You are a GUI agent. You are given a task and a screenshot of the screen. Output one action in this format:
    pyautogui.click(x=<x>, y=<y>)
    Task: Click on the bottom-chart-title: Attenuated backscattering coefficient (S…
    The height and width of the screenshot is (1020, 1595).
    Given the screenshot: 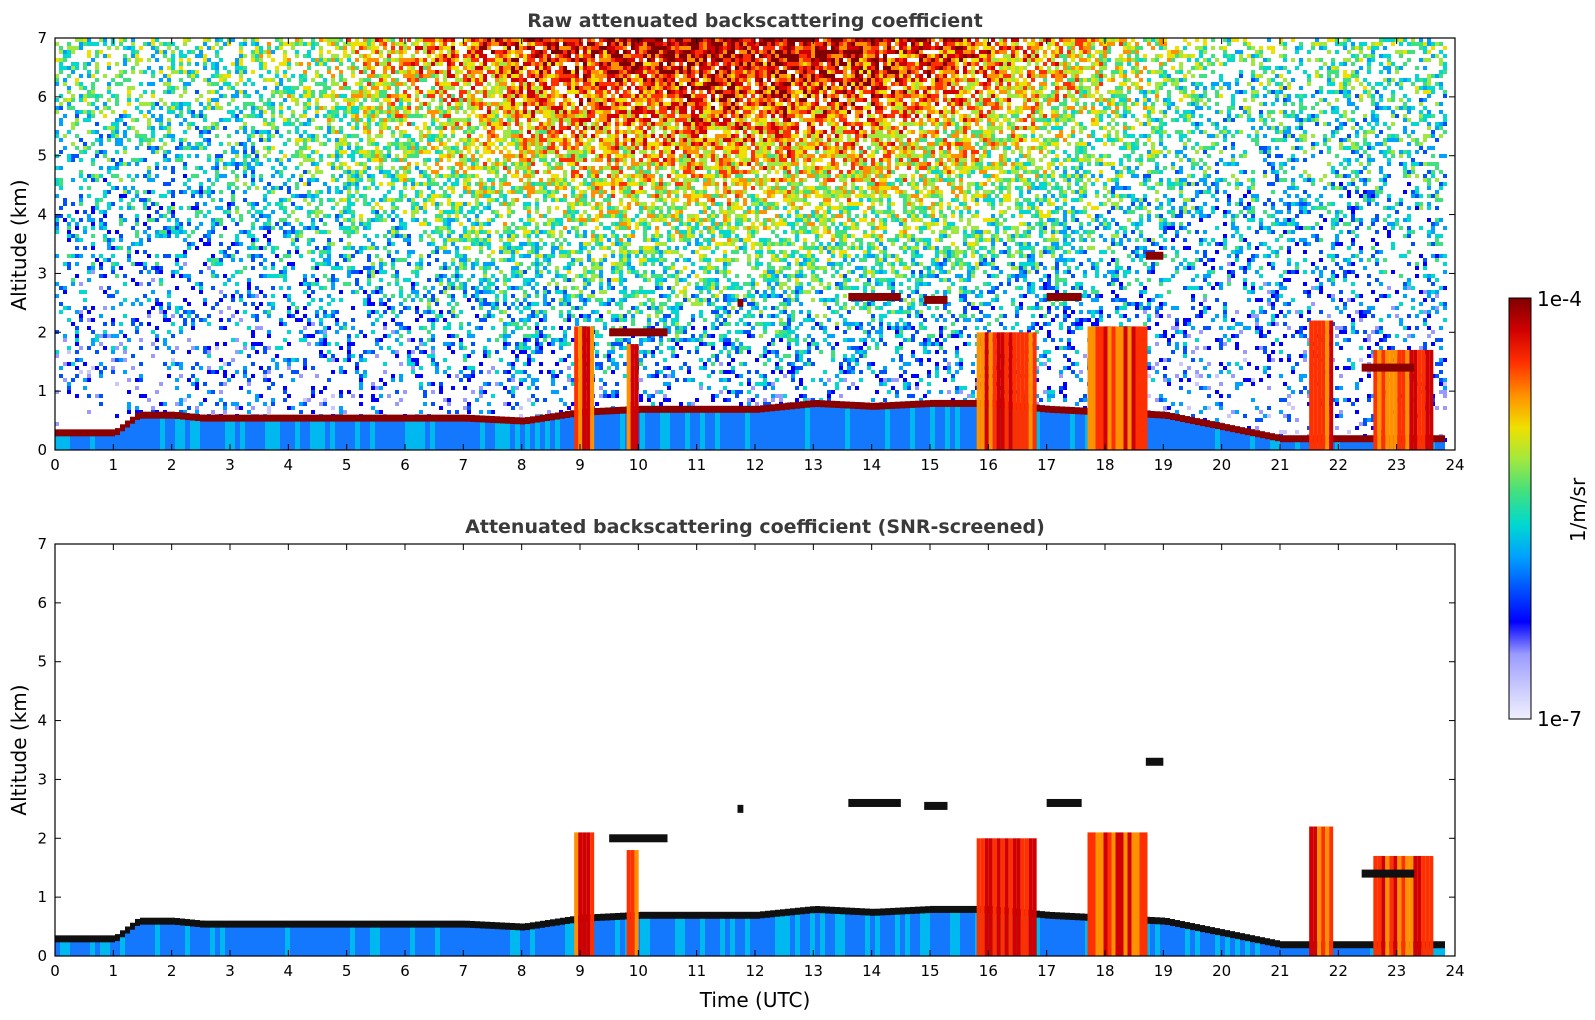 What is the action you would take?
    pyautogui.click(x=755, y=527)
    